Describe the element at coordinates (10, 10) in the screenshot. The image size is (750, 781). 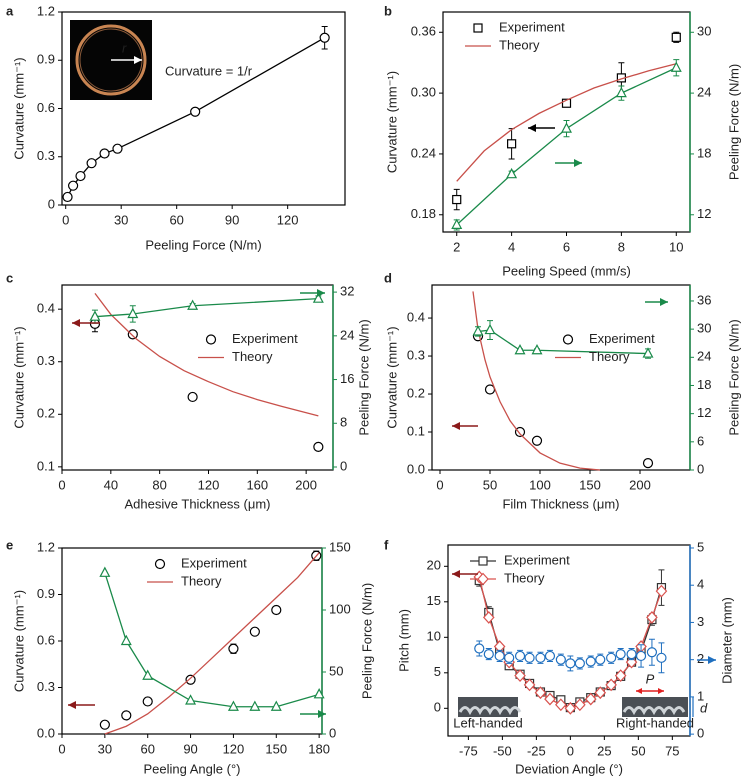
I see `panel-label: a` at that location.